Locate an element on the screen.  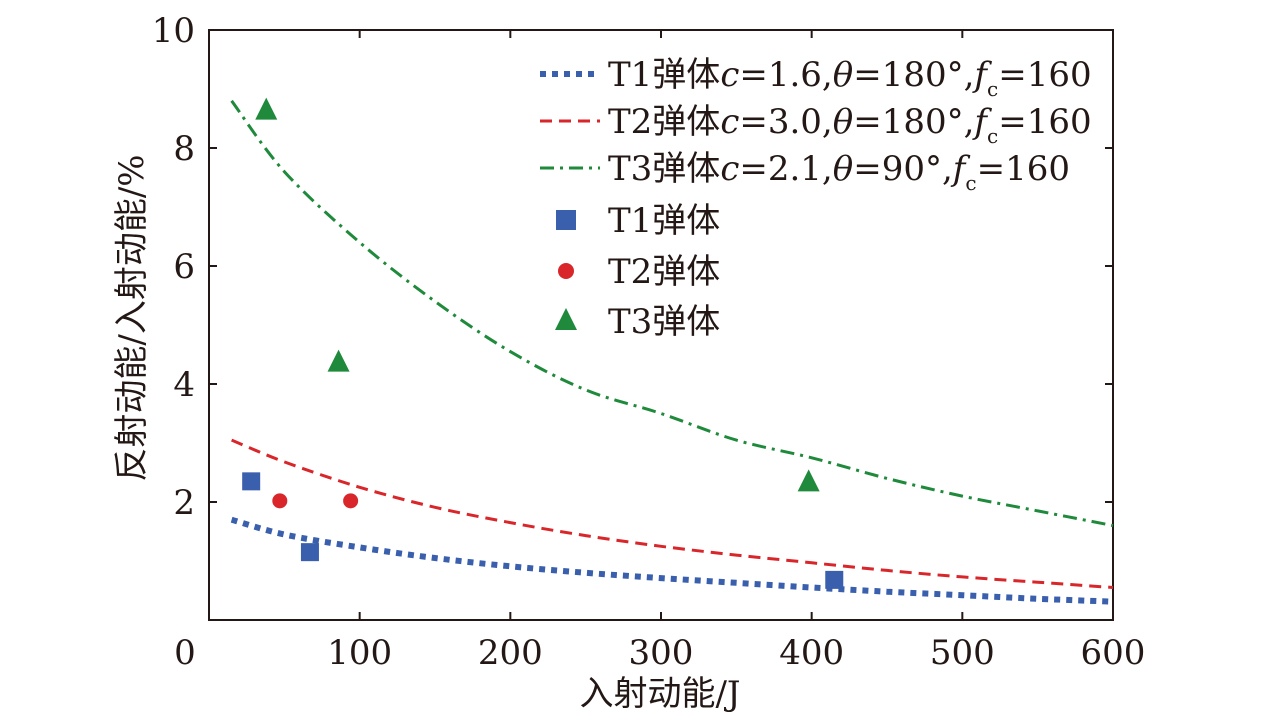
legend-t2-prefix: T2弹体 is located at coordinates (664, 122).